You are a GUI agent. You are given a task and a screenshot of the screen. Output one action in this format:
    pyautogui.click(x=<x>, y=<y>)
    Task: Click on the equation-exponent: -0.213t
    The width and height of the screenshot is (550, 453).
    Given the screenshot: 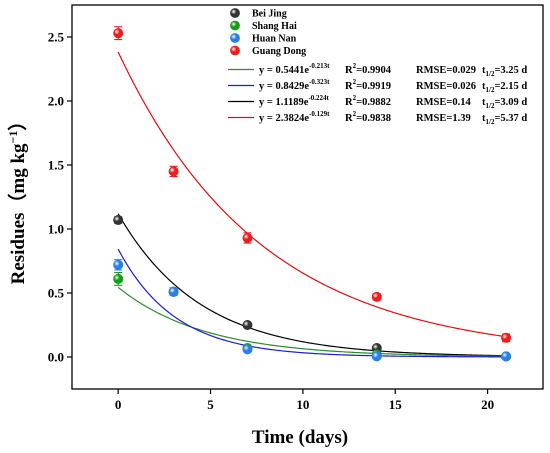 What is the action you would take?
    pyautogui.click(x=319, y=66)
    